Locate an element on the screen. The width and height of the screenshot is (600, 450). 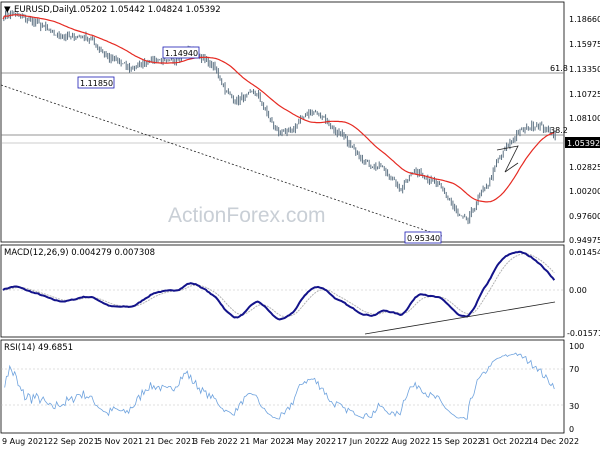
x-tick: 5 Nov 2021 is located at coordinates (120, 441).